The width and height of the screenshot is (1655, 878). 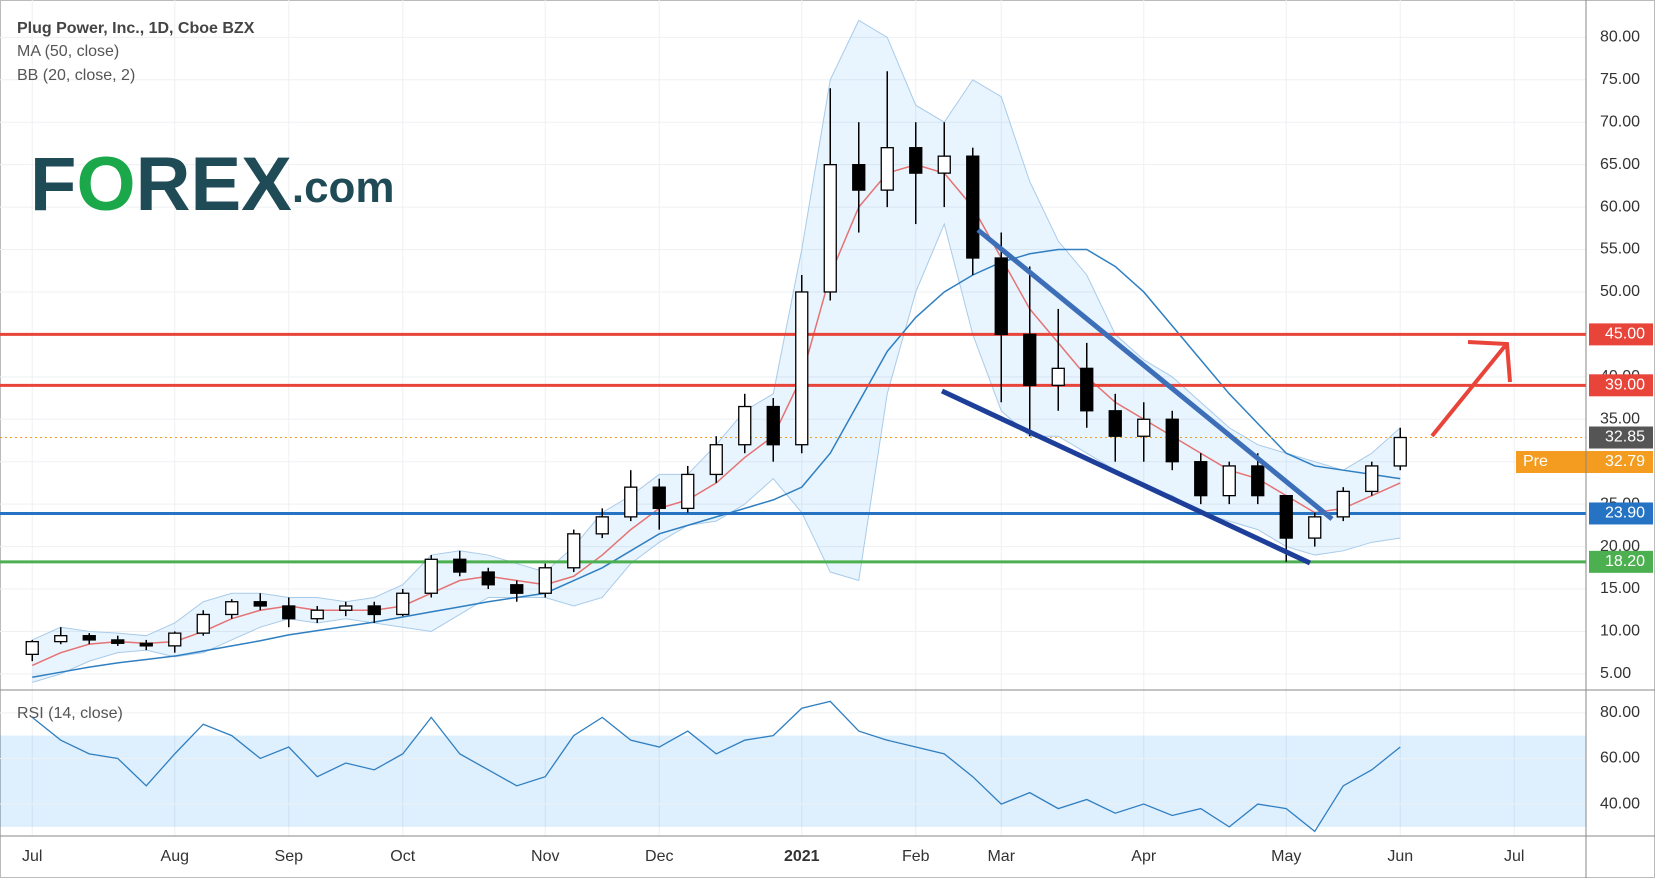 I want to click on x-tick-label: Dec, so click(x=659, y=856).